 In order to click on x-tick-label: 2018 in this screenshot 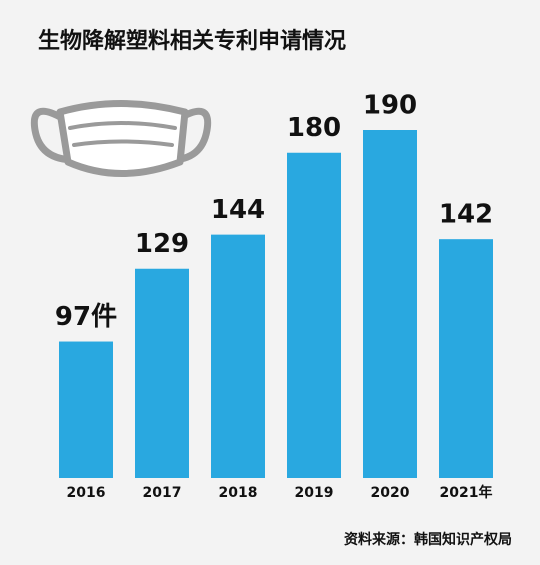, I will do `click(238, 493)`.